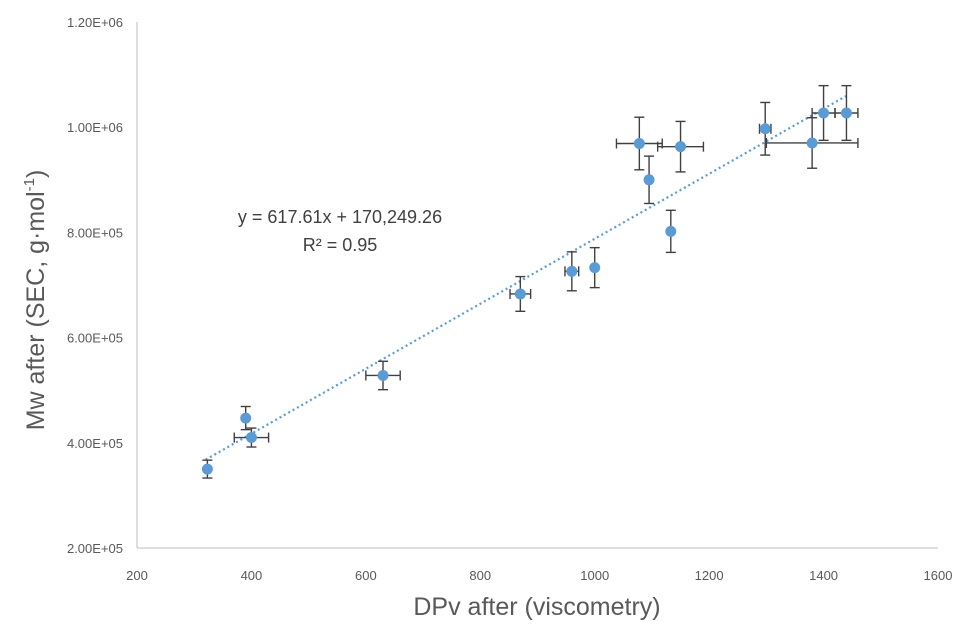 Image resolution: width=963 pixels, height=625 pixels. I want to click on x-tick-label: 1000, so click(594, 575).